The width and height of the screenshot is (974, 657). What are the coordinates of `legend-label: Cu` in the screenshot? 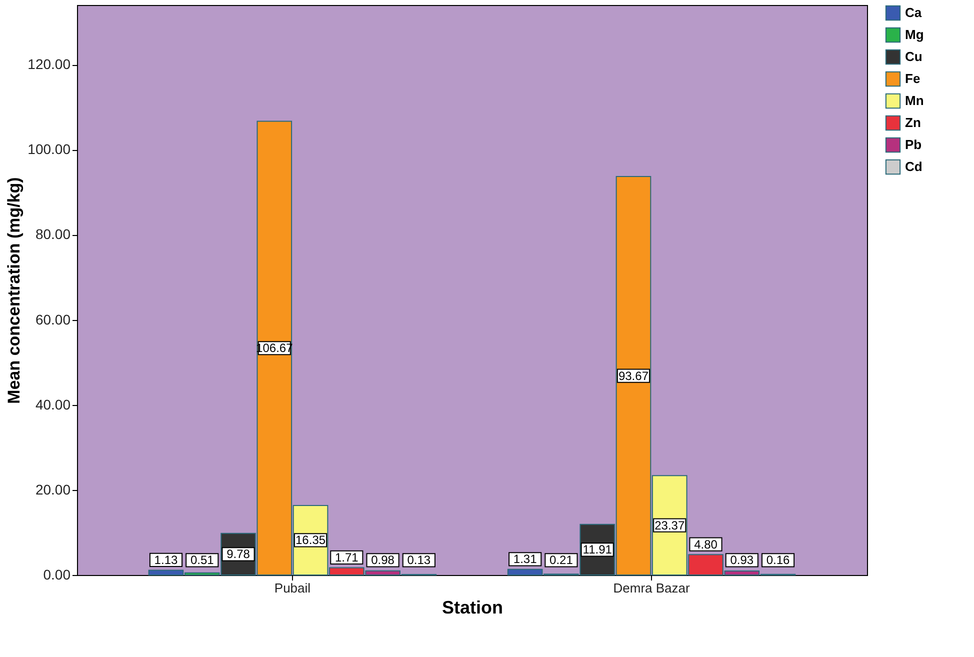 It's located at (913, 56).